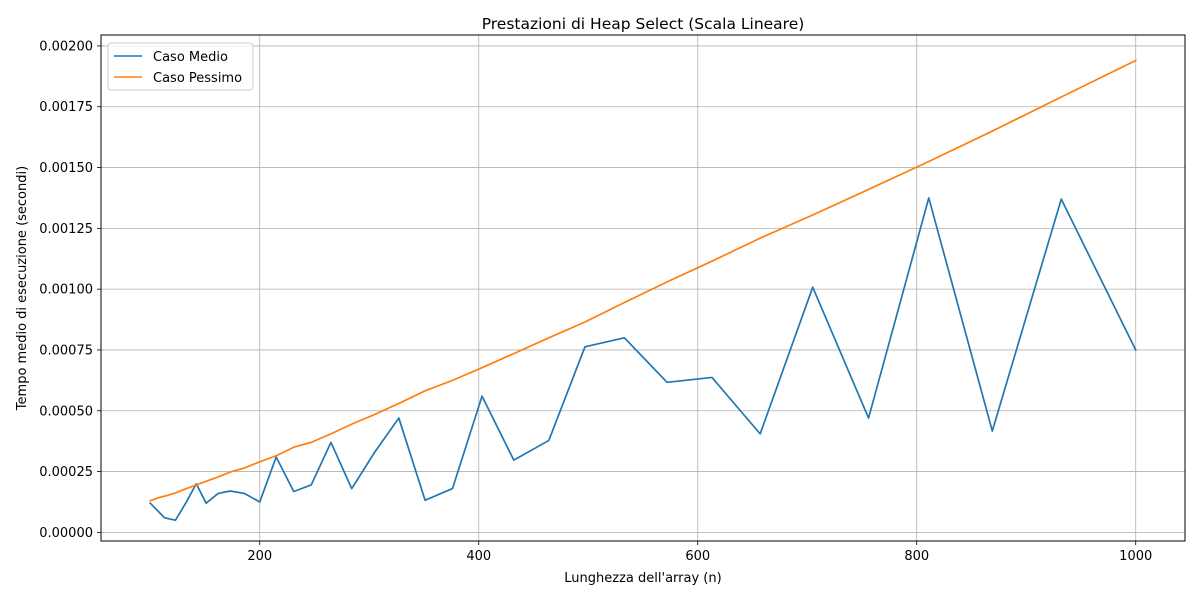  What do you see at coordinates (66, 350) in the screenshot?
I see `y-tick-label: 0.00075` at bounding box center [66, 350].